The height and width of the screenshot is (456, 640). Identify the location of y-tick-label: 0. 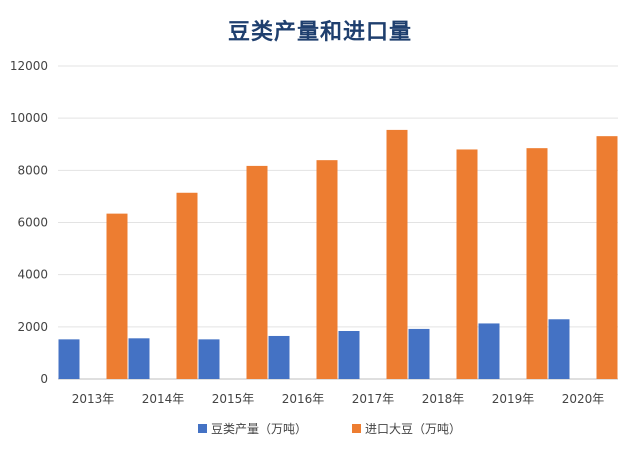
(44, 379).